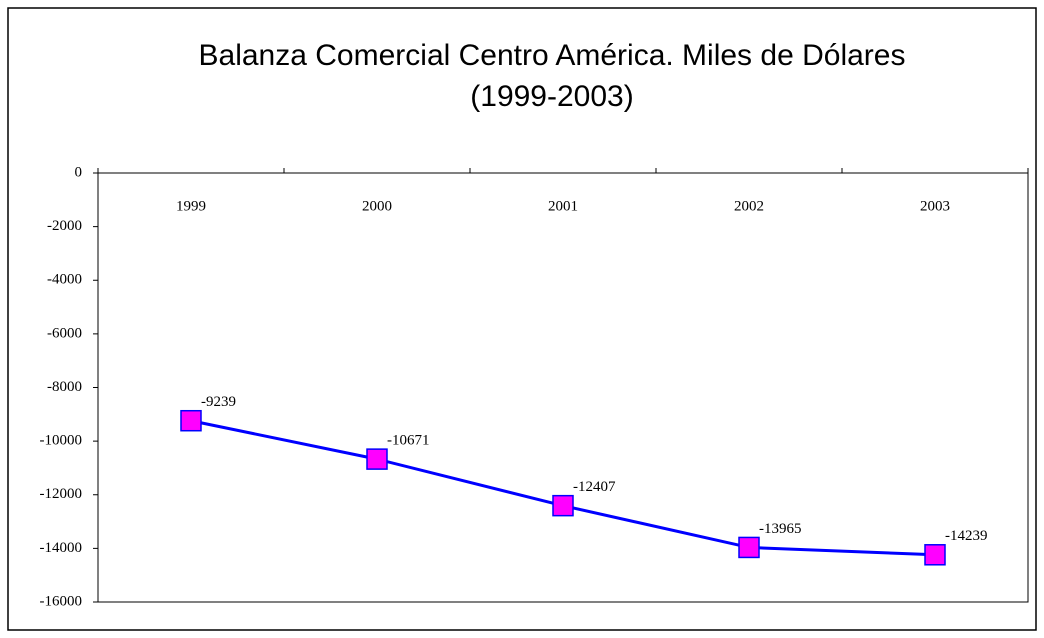 The height and width of the screenshot is (638, 1044). I want to click on chart-subtitle: (1999-2003), so click(551, 96).